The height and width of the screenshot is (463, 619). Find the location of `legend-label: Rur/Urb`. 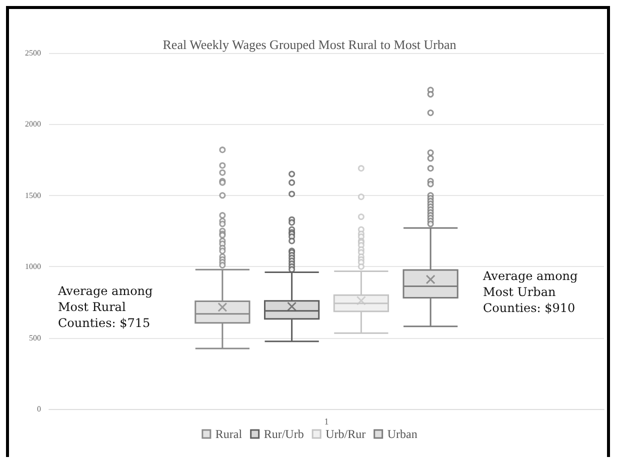

legend-label: Rur/Urb is located at coordinates (284, 434).